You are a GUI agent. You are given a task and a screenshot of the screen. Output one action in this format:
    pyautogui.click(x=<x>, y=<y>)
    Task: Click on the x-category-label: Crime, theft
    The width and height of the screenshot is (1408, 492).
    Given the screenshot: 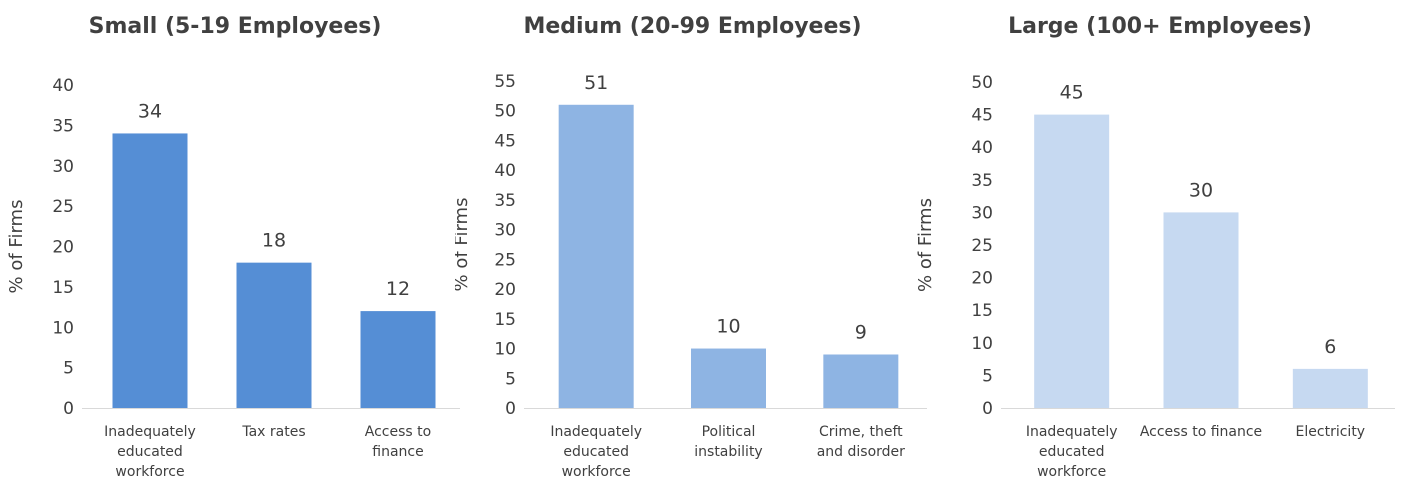 What is the action you would take?
    pyautogui.click(x=861, y=432)
    